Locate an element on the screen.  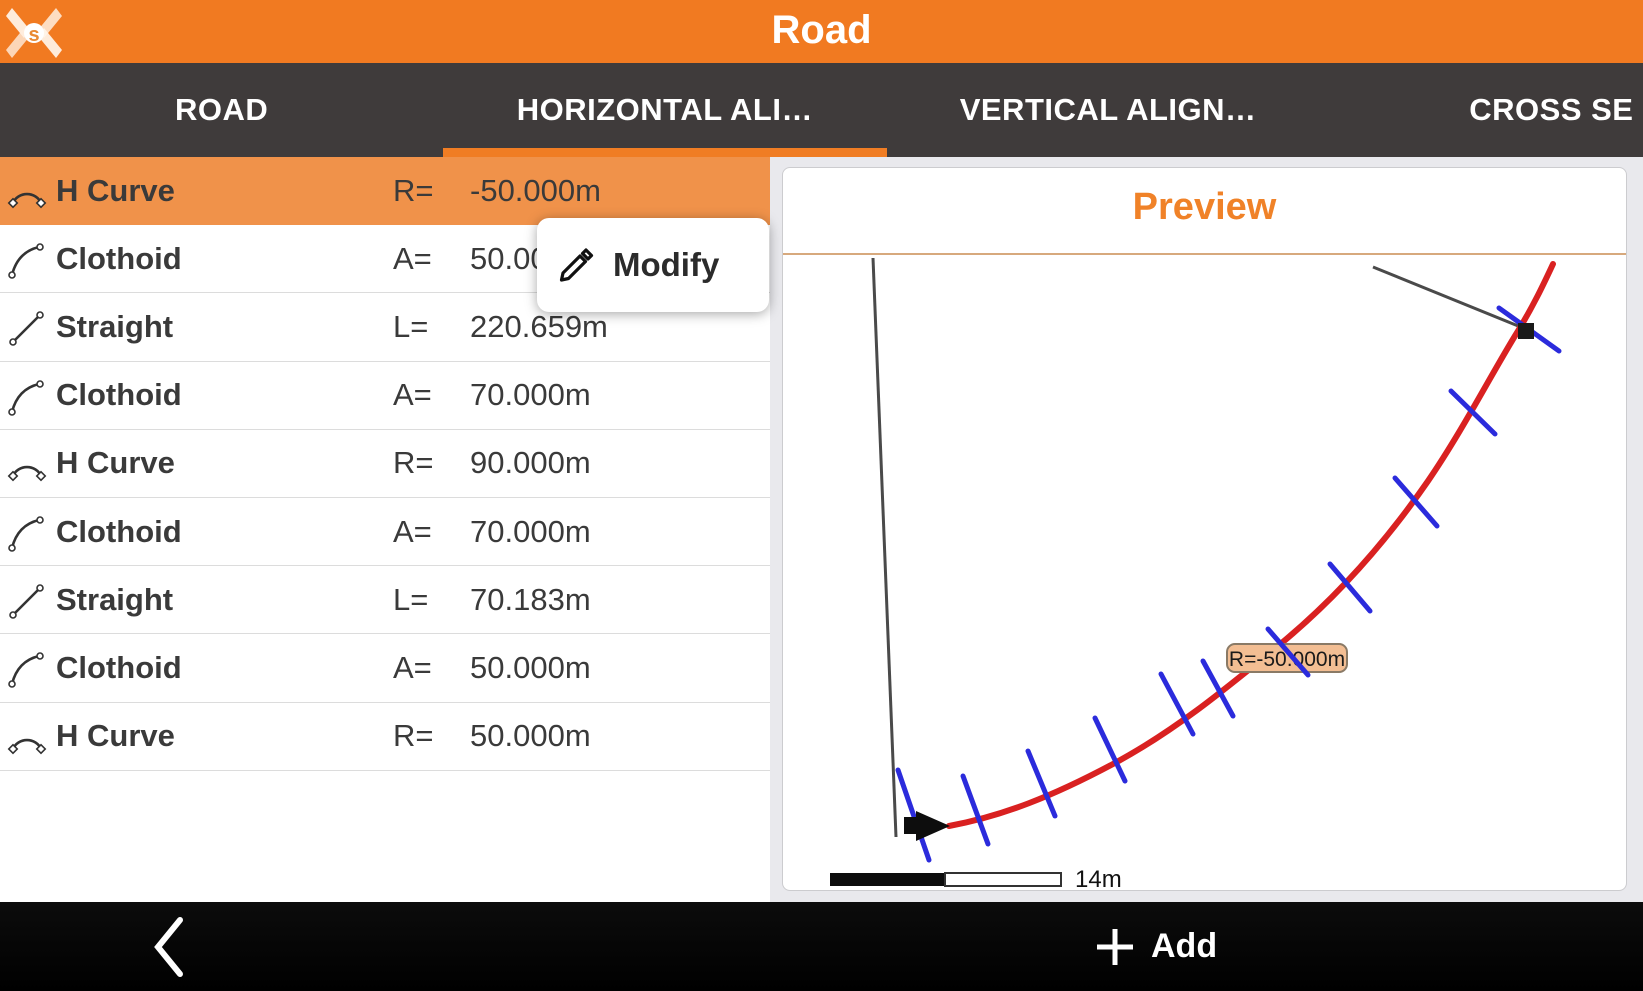
element-param-value: 50.00 is located at coordinates (509, 258).